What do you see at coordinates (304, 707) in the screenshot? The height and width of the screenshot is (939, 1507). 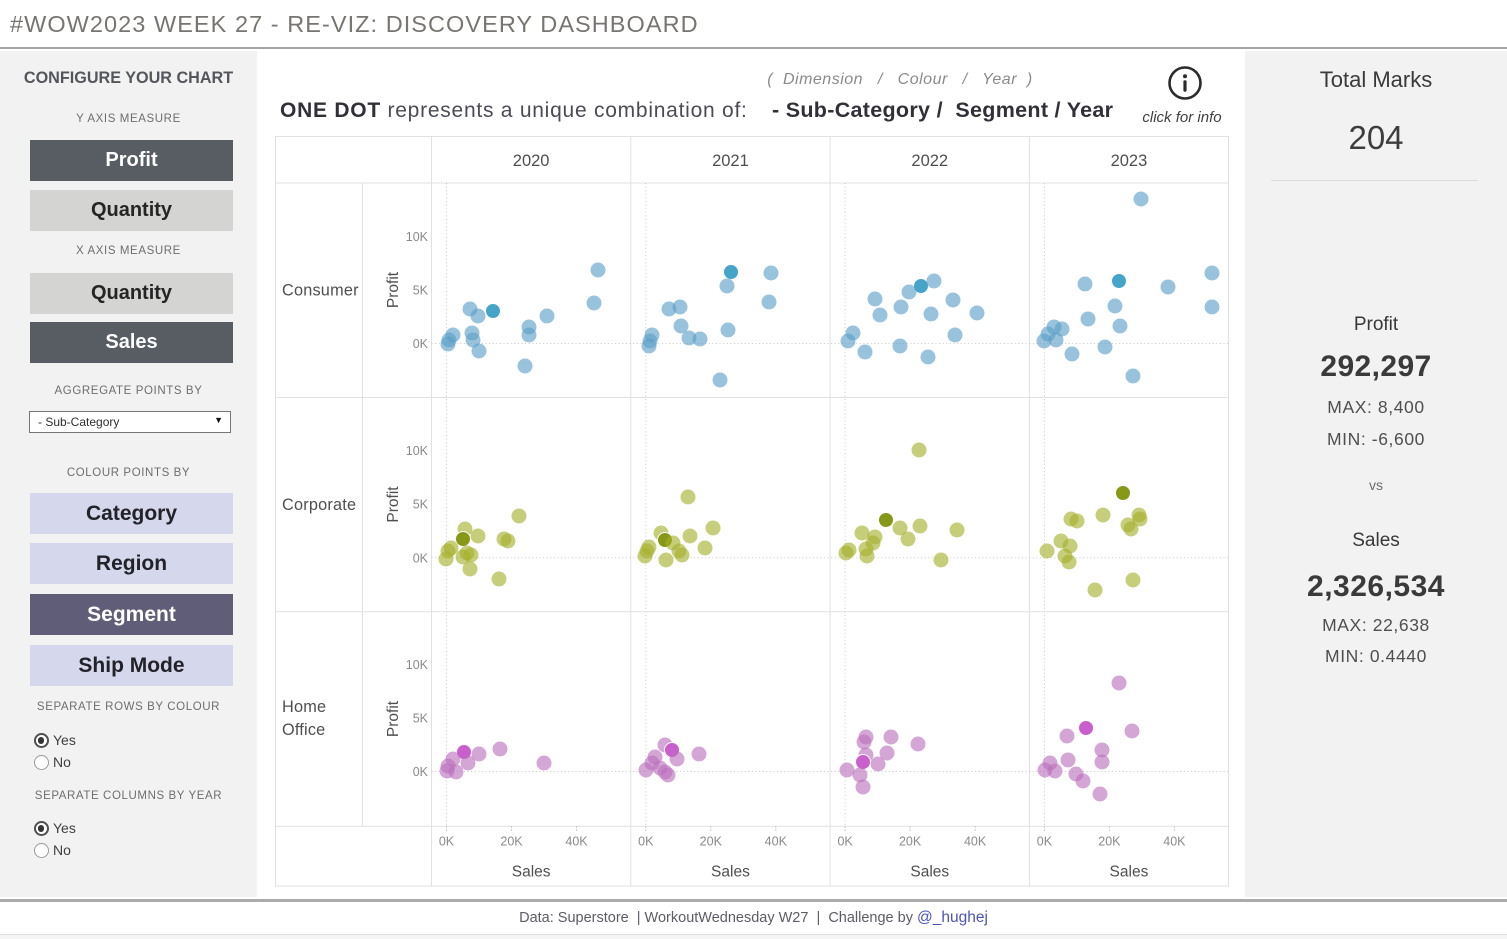 I see `svg-text: Home` at bounding box center [304, 707].